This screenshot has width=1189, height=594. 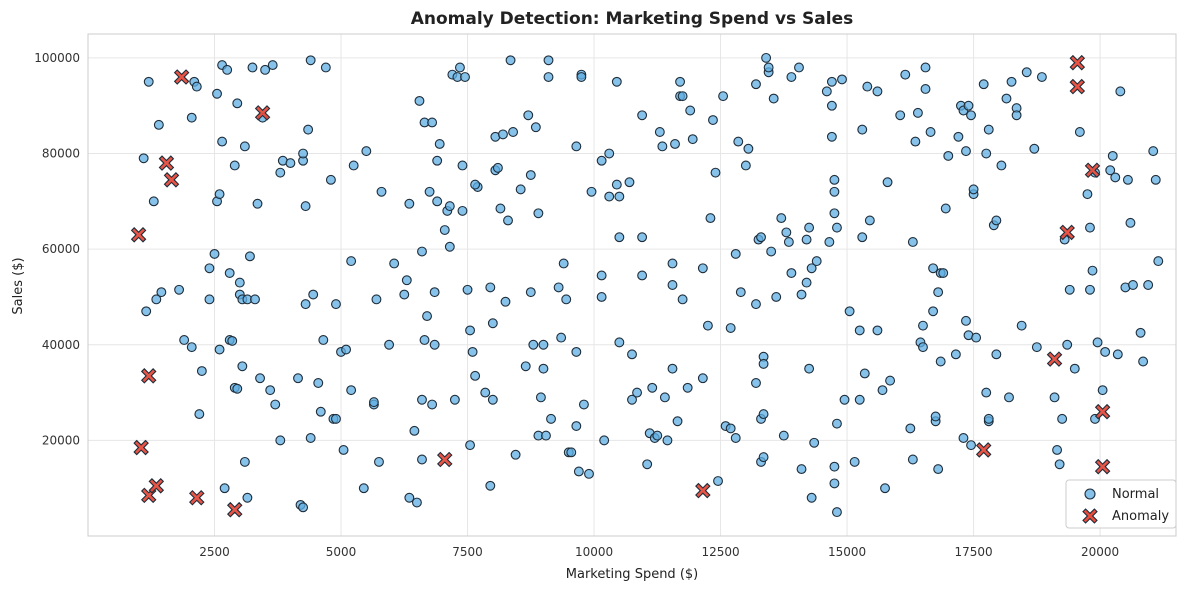 I want to click on x-tick-label: 17500, so click(x=973, y=552).